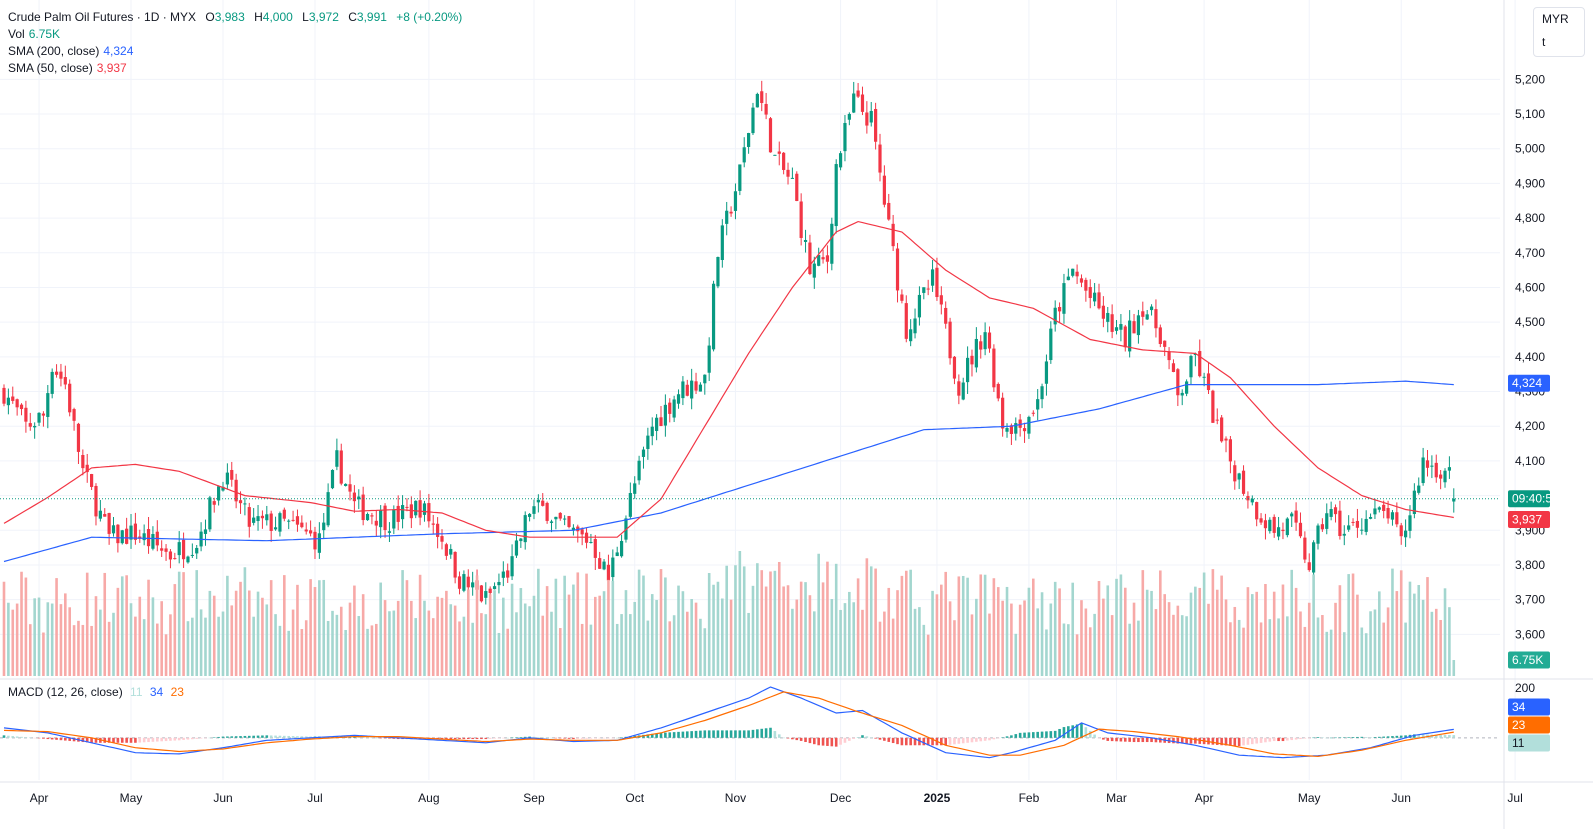 The height and width of the screenshot is (829, 1593). What do you see at coordinates (1401, 798) in the screenshot?
I see `time-tick-label: Jun` at bounding box center [1401, 798].